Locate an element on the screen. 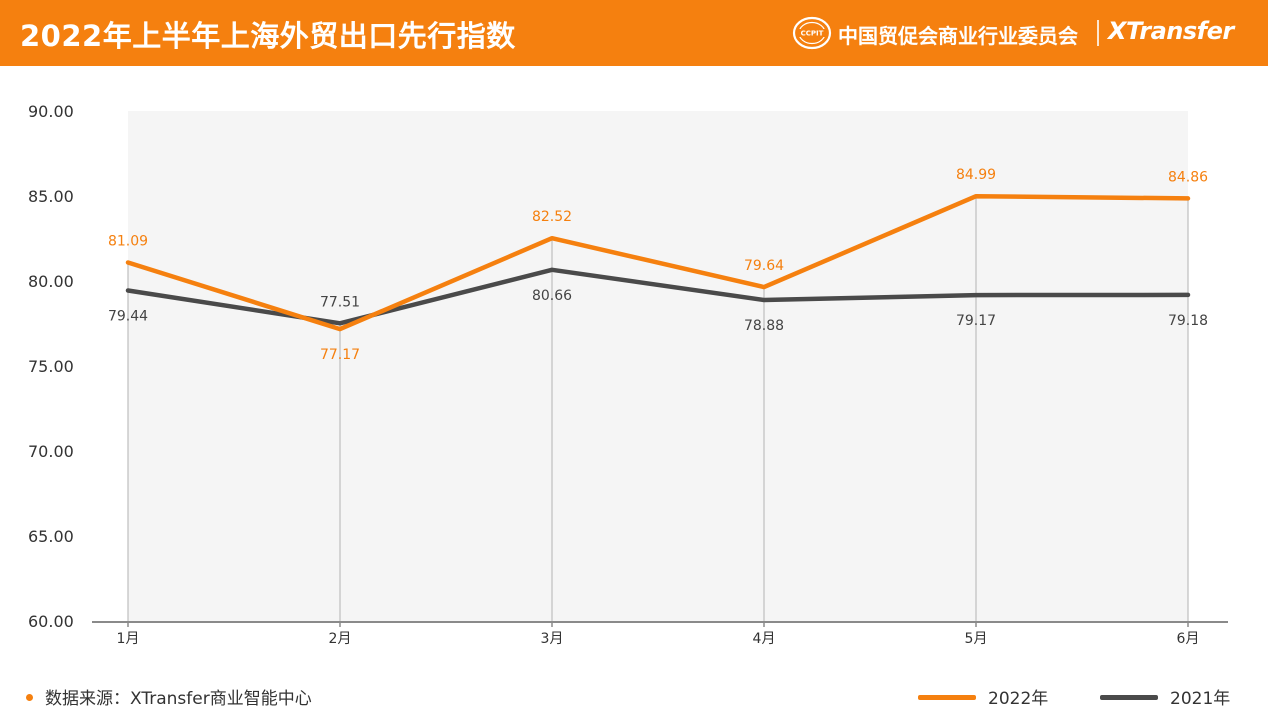 Image resolution: width=1268 pixels, height=724 pixels. svg-text: CCPIT is located at coordinates (812, 34).